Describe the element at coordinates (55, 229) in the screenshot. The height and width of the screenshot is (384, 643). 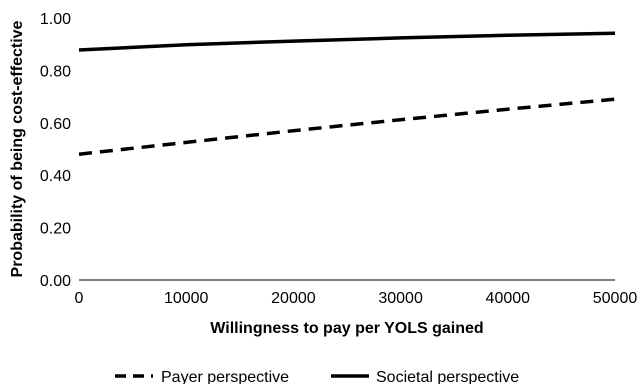
I see `y-tick-label: 0.20` at that location.